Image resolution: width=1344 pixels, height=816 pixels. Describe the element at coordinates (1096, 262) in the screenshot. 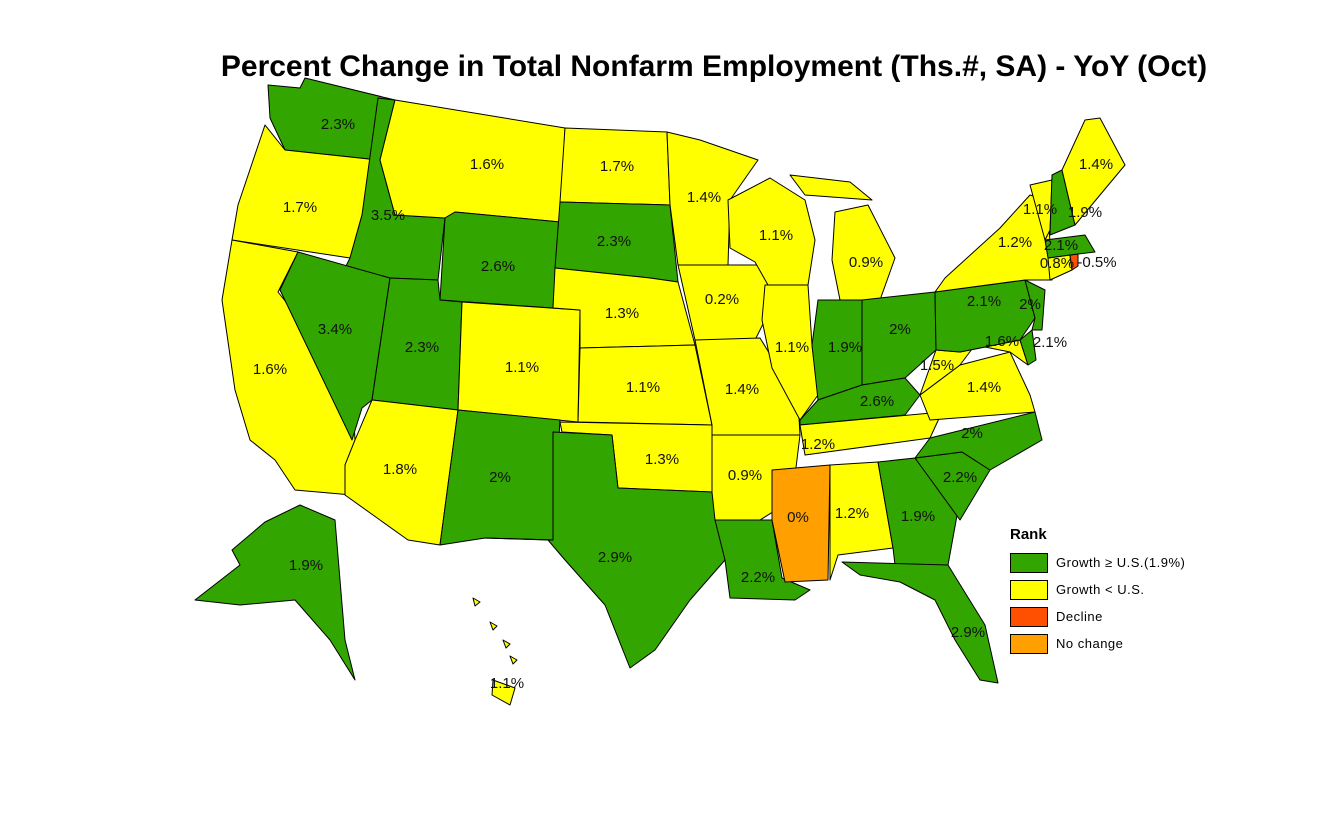

I see `state-value-ri: -0.5%` at that location.